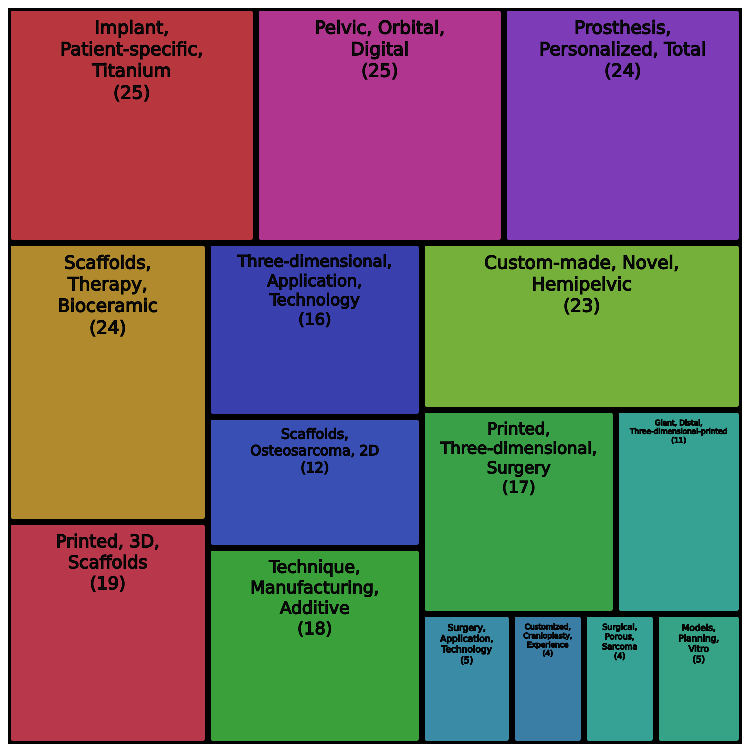 This screenshot has width=750, height=752. Describe the element at coordinates (582, 307) in the screenshot. I see `data-label: (23)` at that location.